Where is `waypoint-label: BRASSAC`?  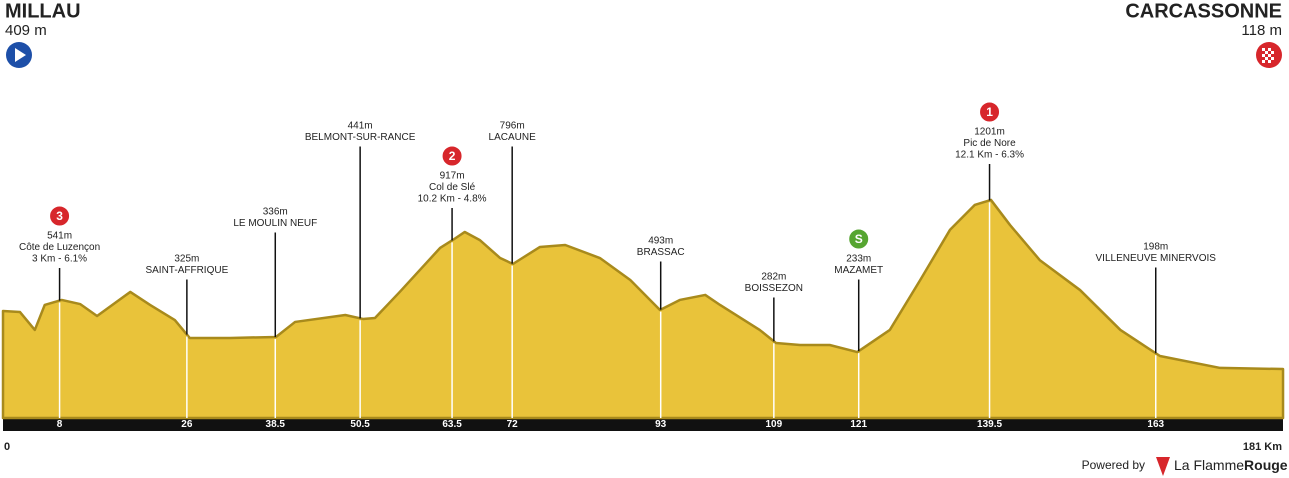
waypoint-label: BRASSAC is located at coordinates (661, 252).